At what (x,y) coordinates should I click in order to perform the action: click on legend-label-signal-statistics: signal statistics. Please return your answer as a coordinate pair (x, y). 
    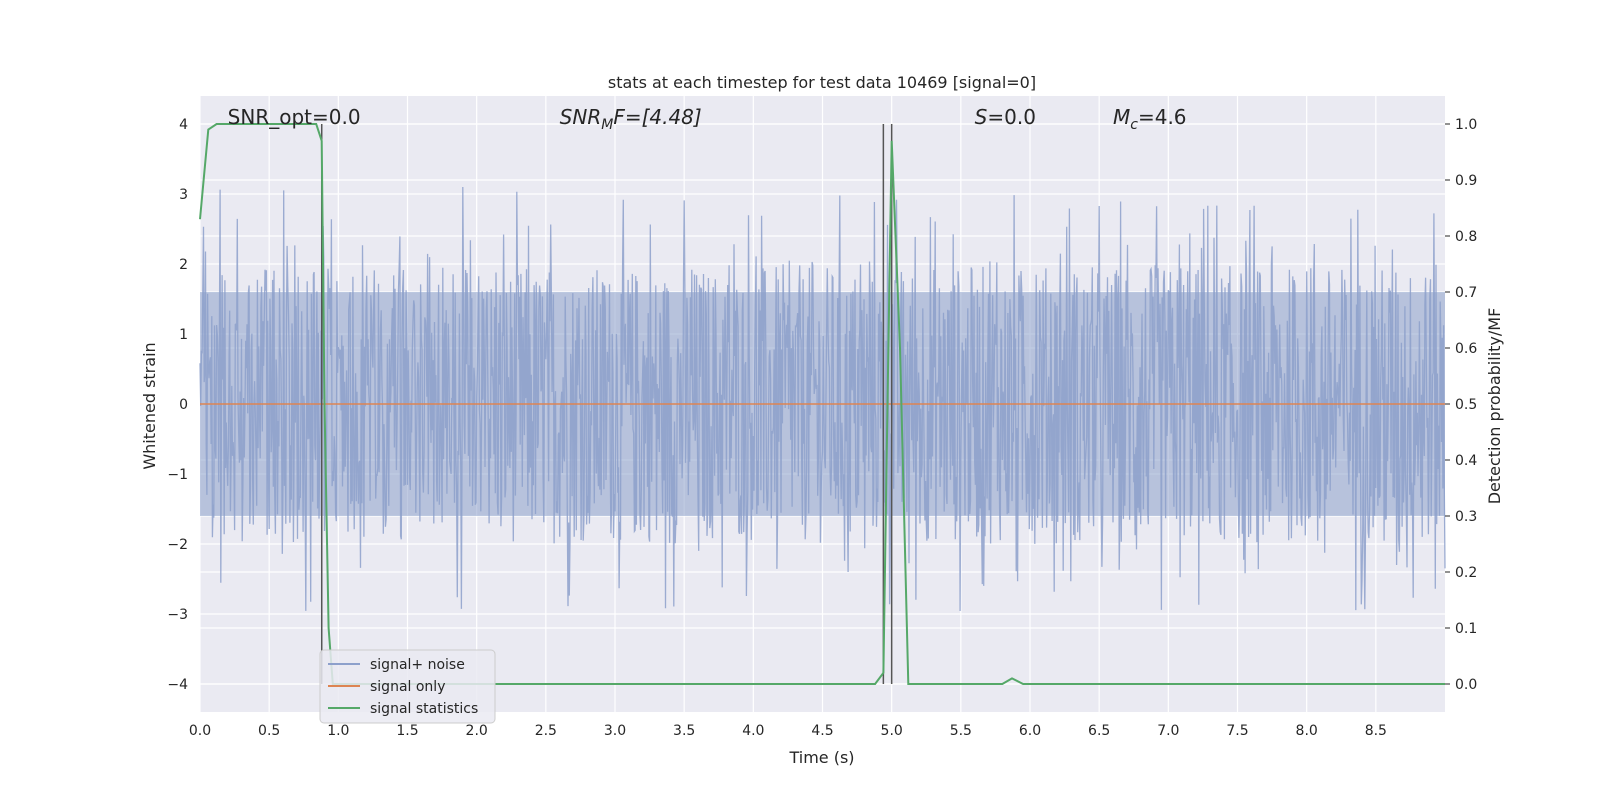
    Looking at the image, I should click on (424, 709).